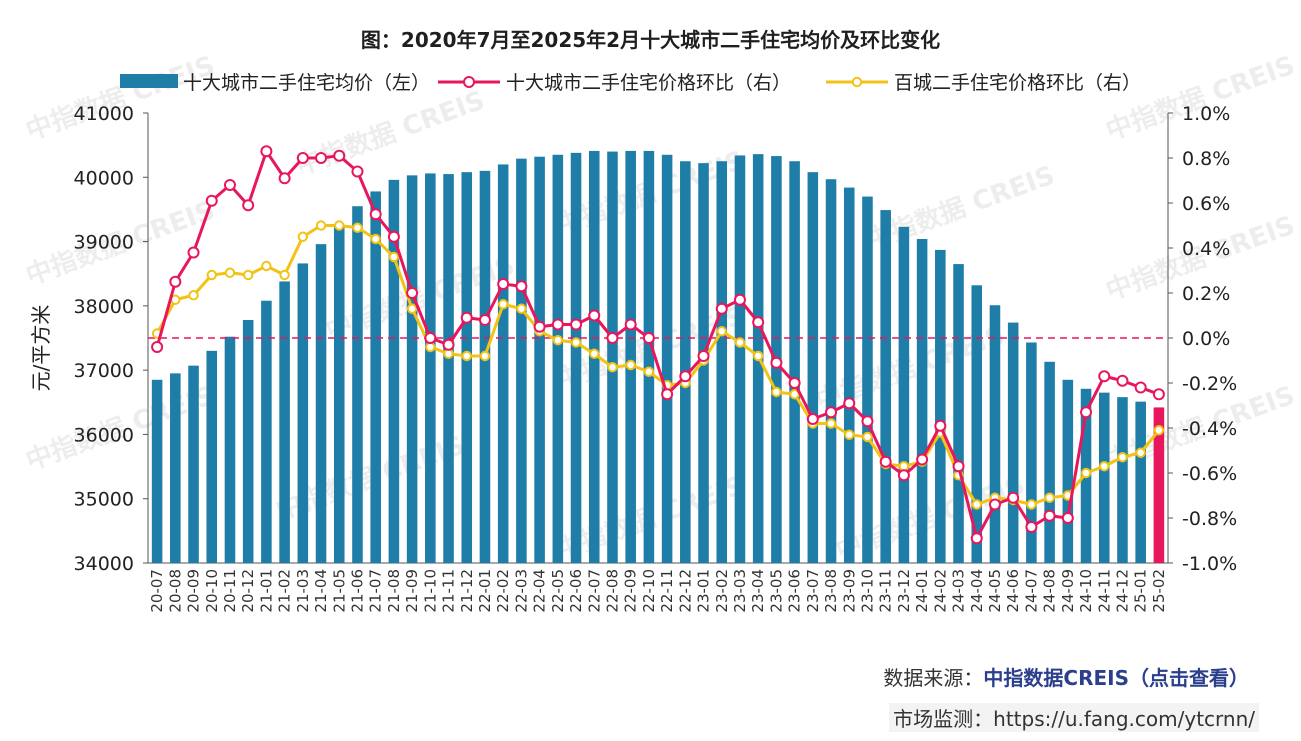  I want to click on x-tick-label: 21-11, so click(449, 591).